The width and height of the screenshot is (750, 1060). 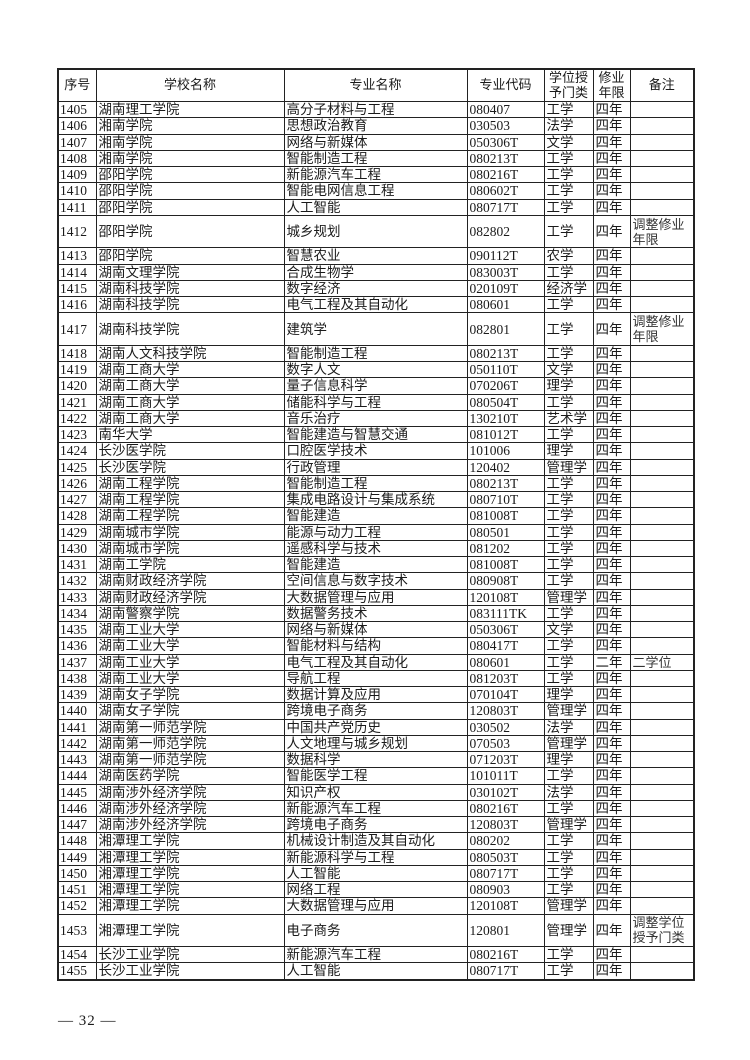 What do you see at coordinates (77, 256) in the screenshot?
I see `serial-no-cell: 1413` at bounding box center [77, 256].